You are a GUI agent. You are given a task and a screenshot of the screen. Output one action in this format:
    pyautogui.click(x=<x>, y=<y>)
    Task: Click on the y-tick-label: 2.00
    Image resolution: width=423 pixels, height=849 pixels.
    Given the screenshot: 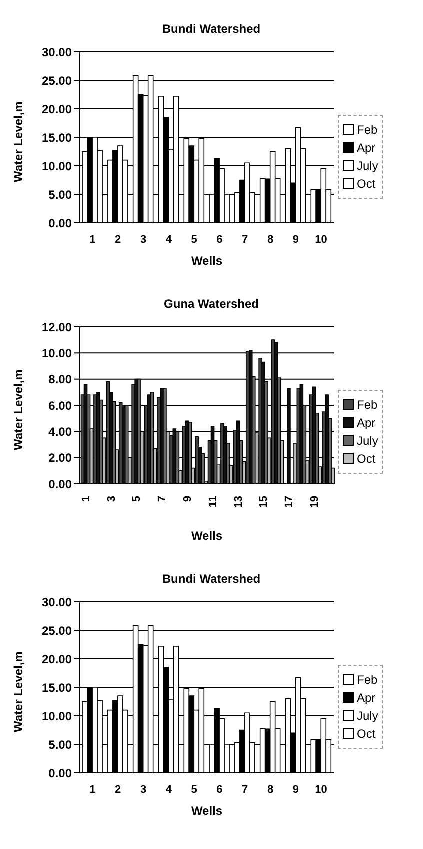 What is the action you would take?
    pyautogui.click(x=60, y=458)
    